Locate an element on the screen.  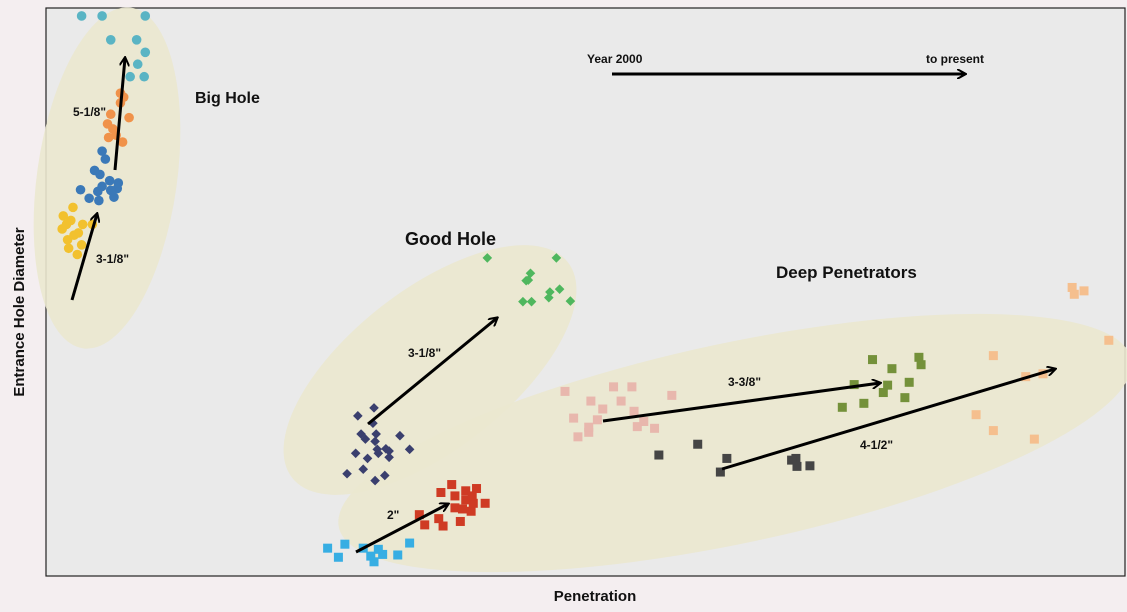
group-label-big-hole: Big Hole is located at coordinates (227, 98).